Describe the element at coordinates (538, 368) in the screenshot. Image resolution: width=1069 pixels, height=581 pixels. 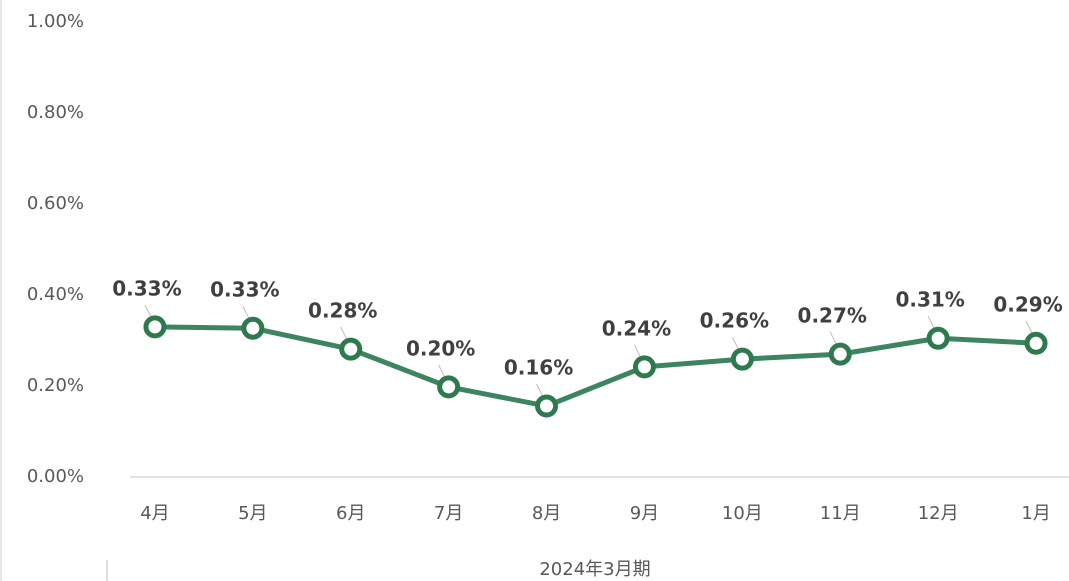
I see `data-label: 0.16%` at that location.